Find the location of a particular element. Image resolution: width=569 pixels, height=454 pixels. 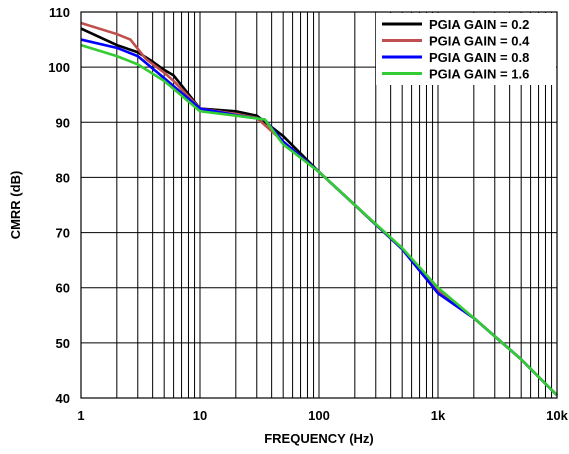

x-tick-label: 1 is located at coordinates (80, 415).